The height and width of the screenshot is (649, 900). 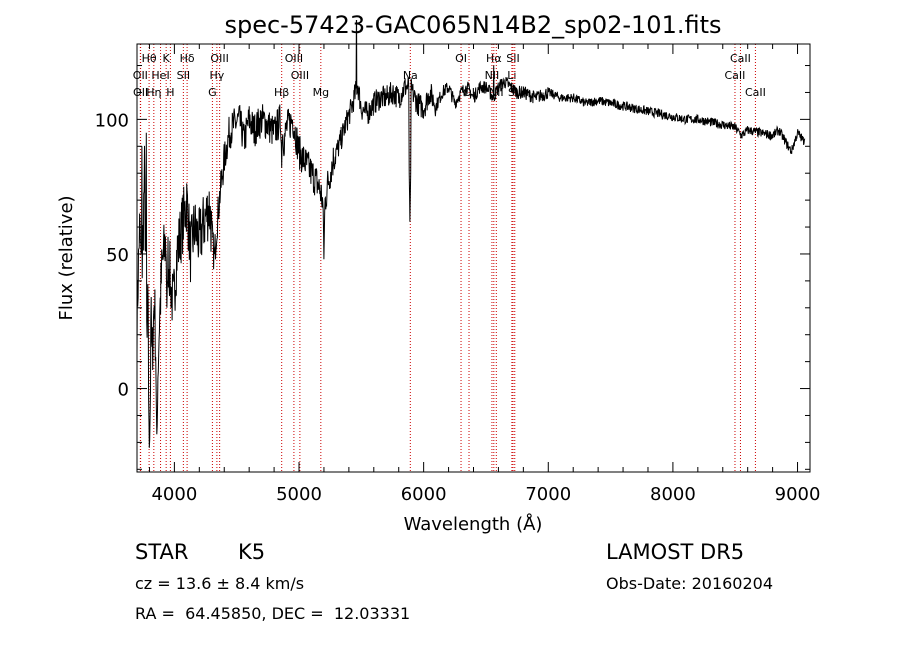 What do you see at coordinates (216, 75) in the screenshot?
I see `line-marker-label: Hγ` at bounding box center [216, 75].